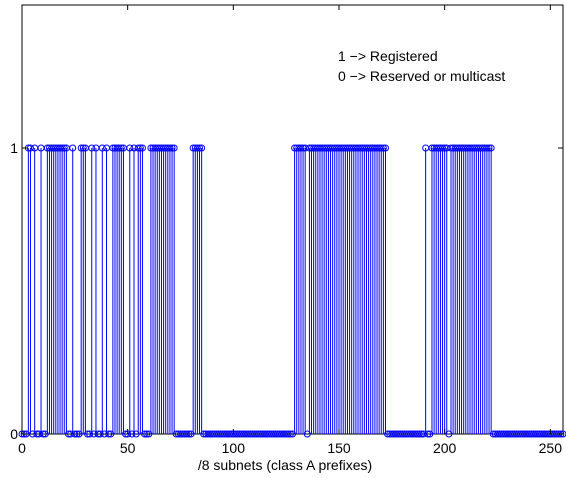 This screenshot has width=566, height=478. What do you see at coordinates (421, 76) in the screenshot?
I see `legend-annotation-reserved: 0 −> Reserved or multicast` at bounding box center [421, 76].